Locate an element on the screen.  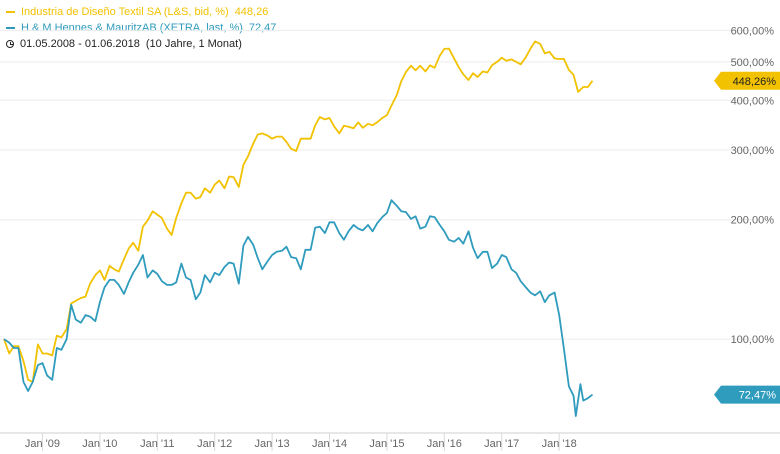
x-tick-label: Jan '12 is located at coordinates (214, 444).